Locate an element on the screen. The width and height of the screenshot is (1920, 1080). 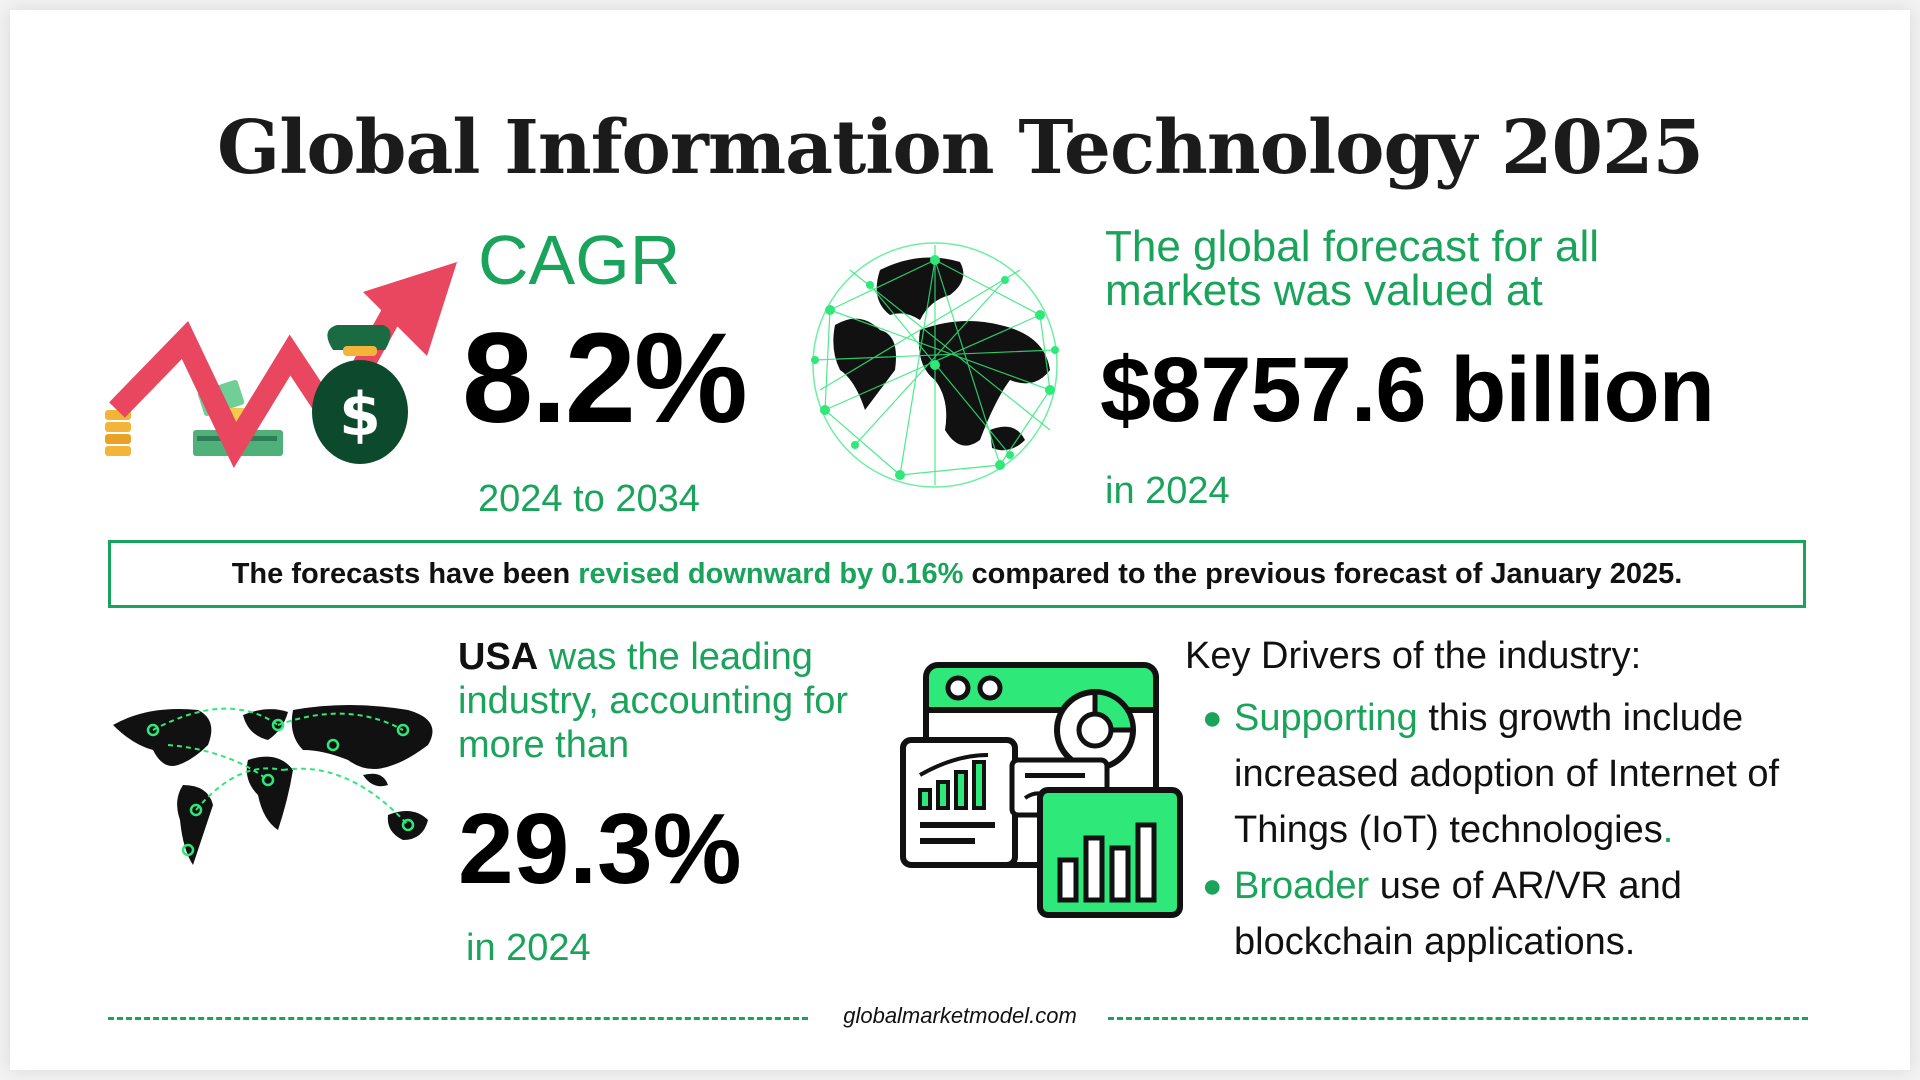
driver-highlight: Supporting is located at coordinates (1326, 718).